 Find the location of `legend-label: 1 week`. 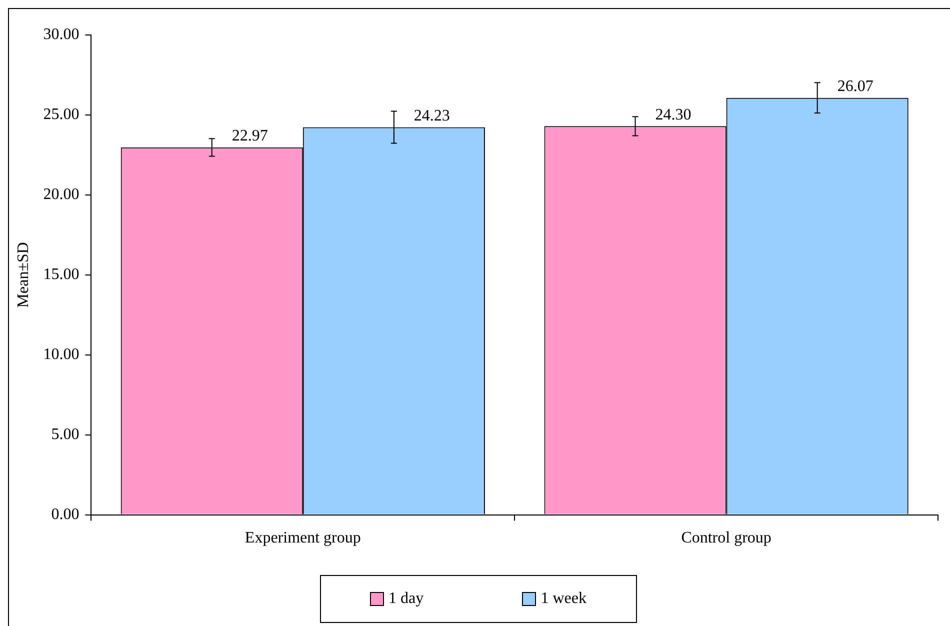

legend-label: 1 week is located at coordinates (563, 599).